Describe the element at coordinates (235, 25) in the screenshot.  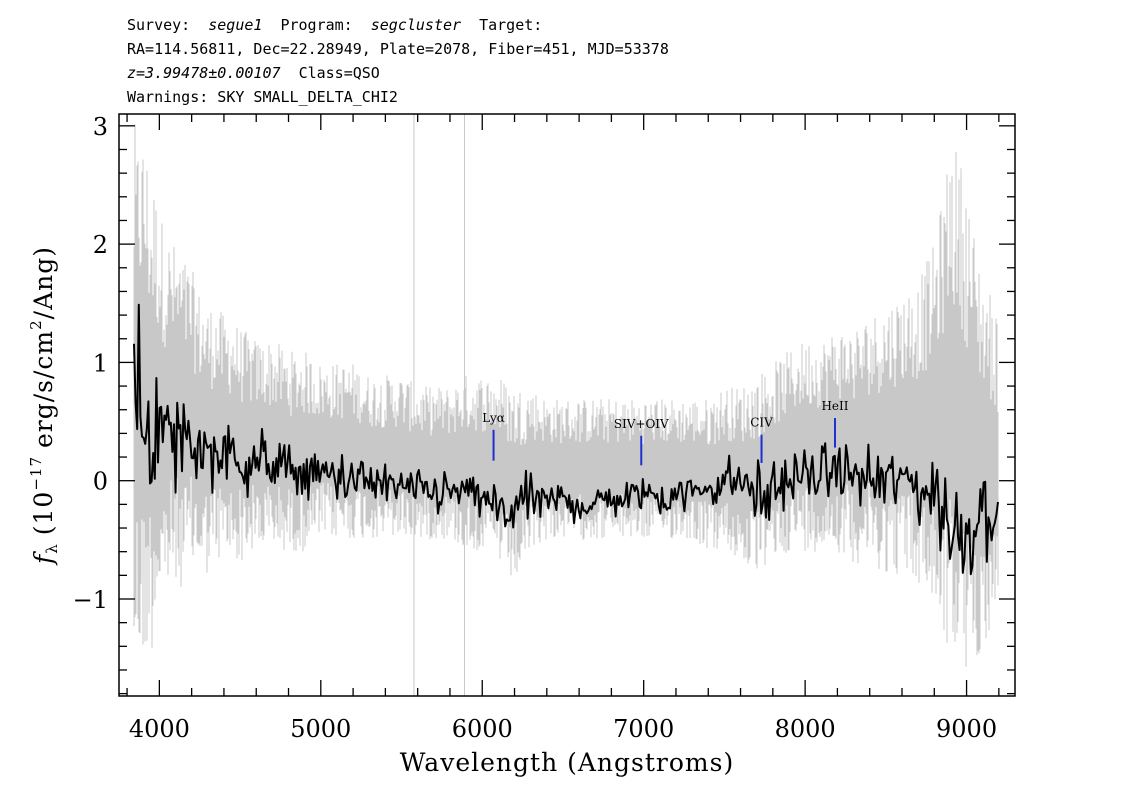
I see `survey-value: segue1` at that location.